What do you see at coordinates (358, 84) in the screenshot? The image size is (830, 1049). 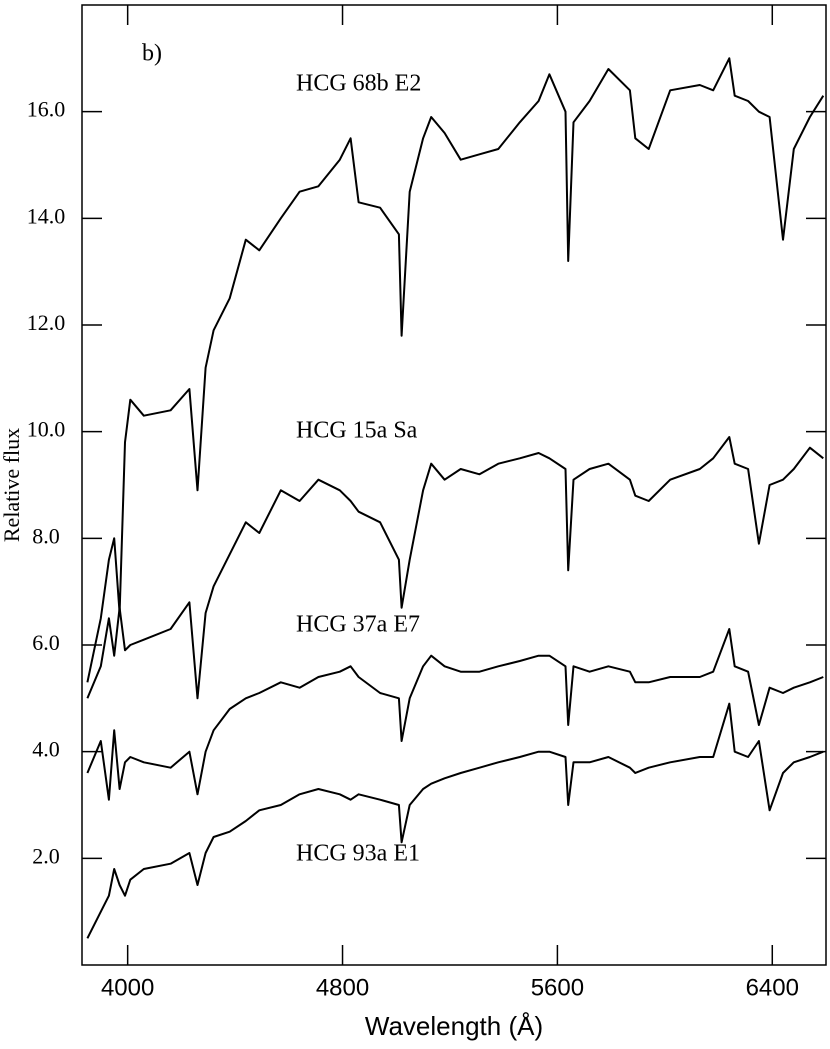 I see `series-label: HCG 68b E2` at bounding box center [358, 84].